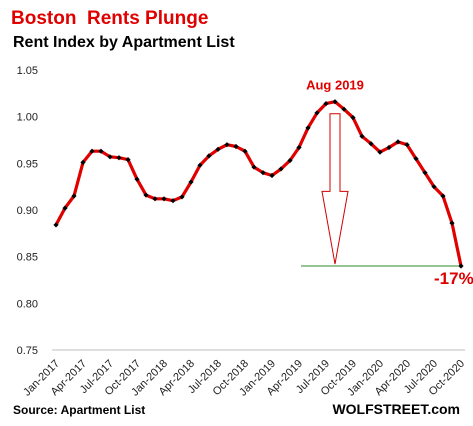 The width and height of the screenshot is (473, 426). What do you see at coordinates (335, 85) in the screenshot?
I see `peak-annotation-label: Aug 2019` at bounding box center [335, 85].